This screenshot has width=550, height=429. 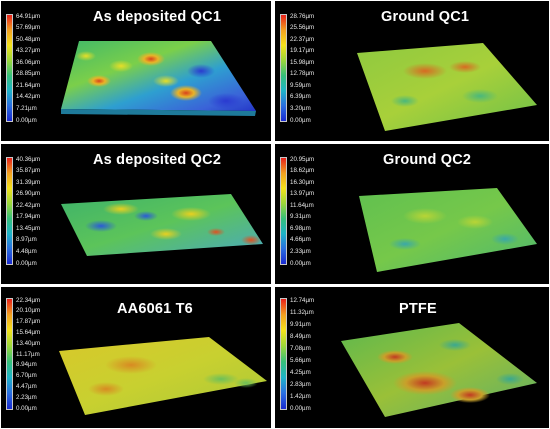 I want to click on scale-tick-label: 20.10µm, so click(x=28, y=311).